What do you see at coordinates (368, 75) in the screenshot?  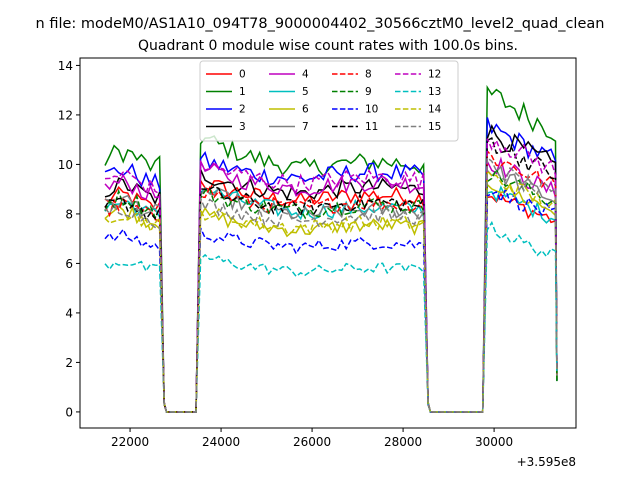 I see `legend-label-8: 8` at bounding box center [368, 75].